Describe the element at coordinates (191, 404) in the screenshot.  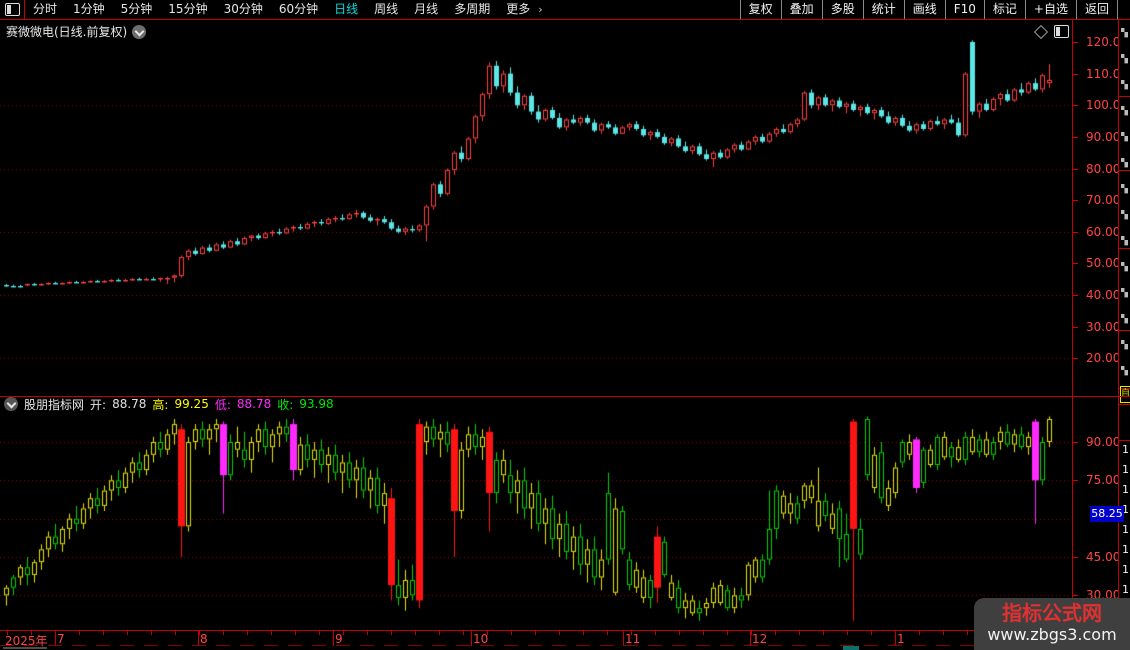
I see `indicator-high-value: 99.25` at that location.